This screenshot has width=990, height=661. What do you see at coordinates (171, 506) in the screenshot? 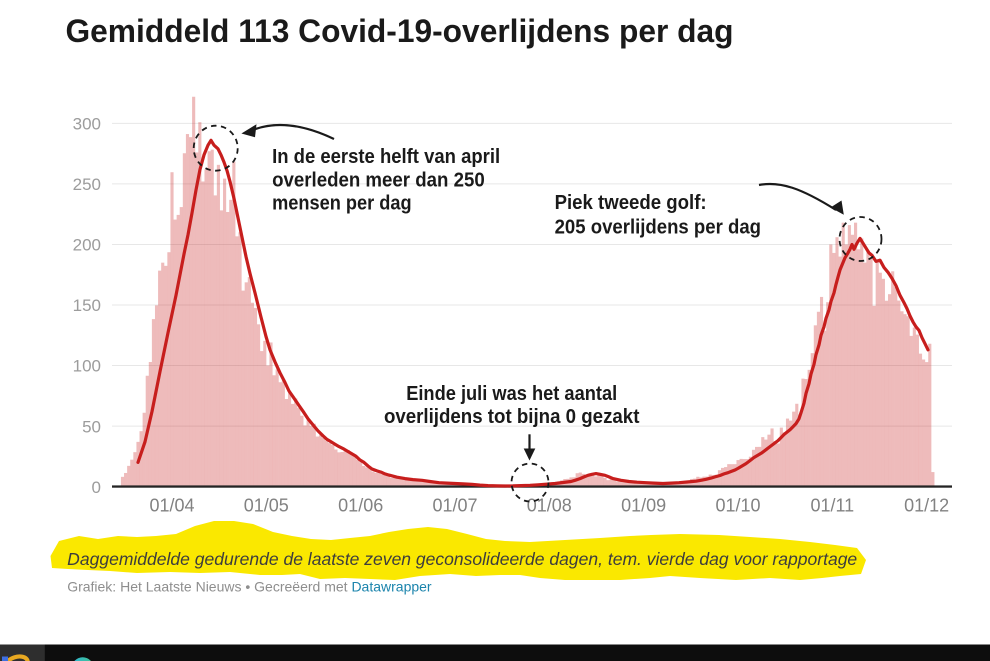
I see `svg-text: 01/04` at bounding box center [171, 506].